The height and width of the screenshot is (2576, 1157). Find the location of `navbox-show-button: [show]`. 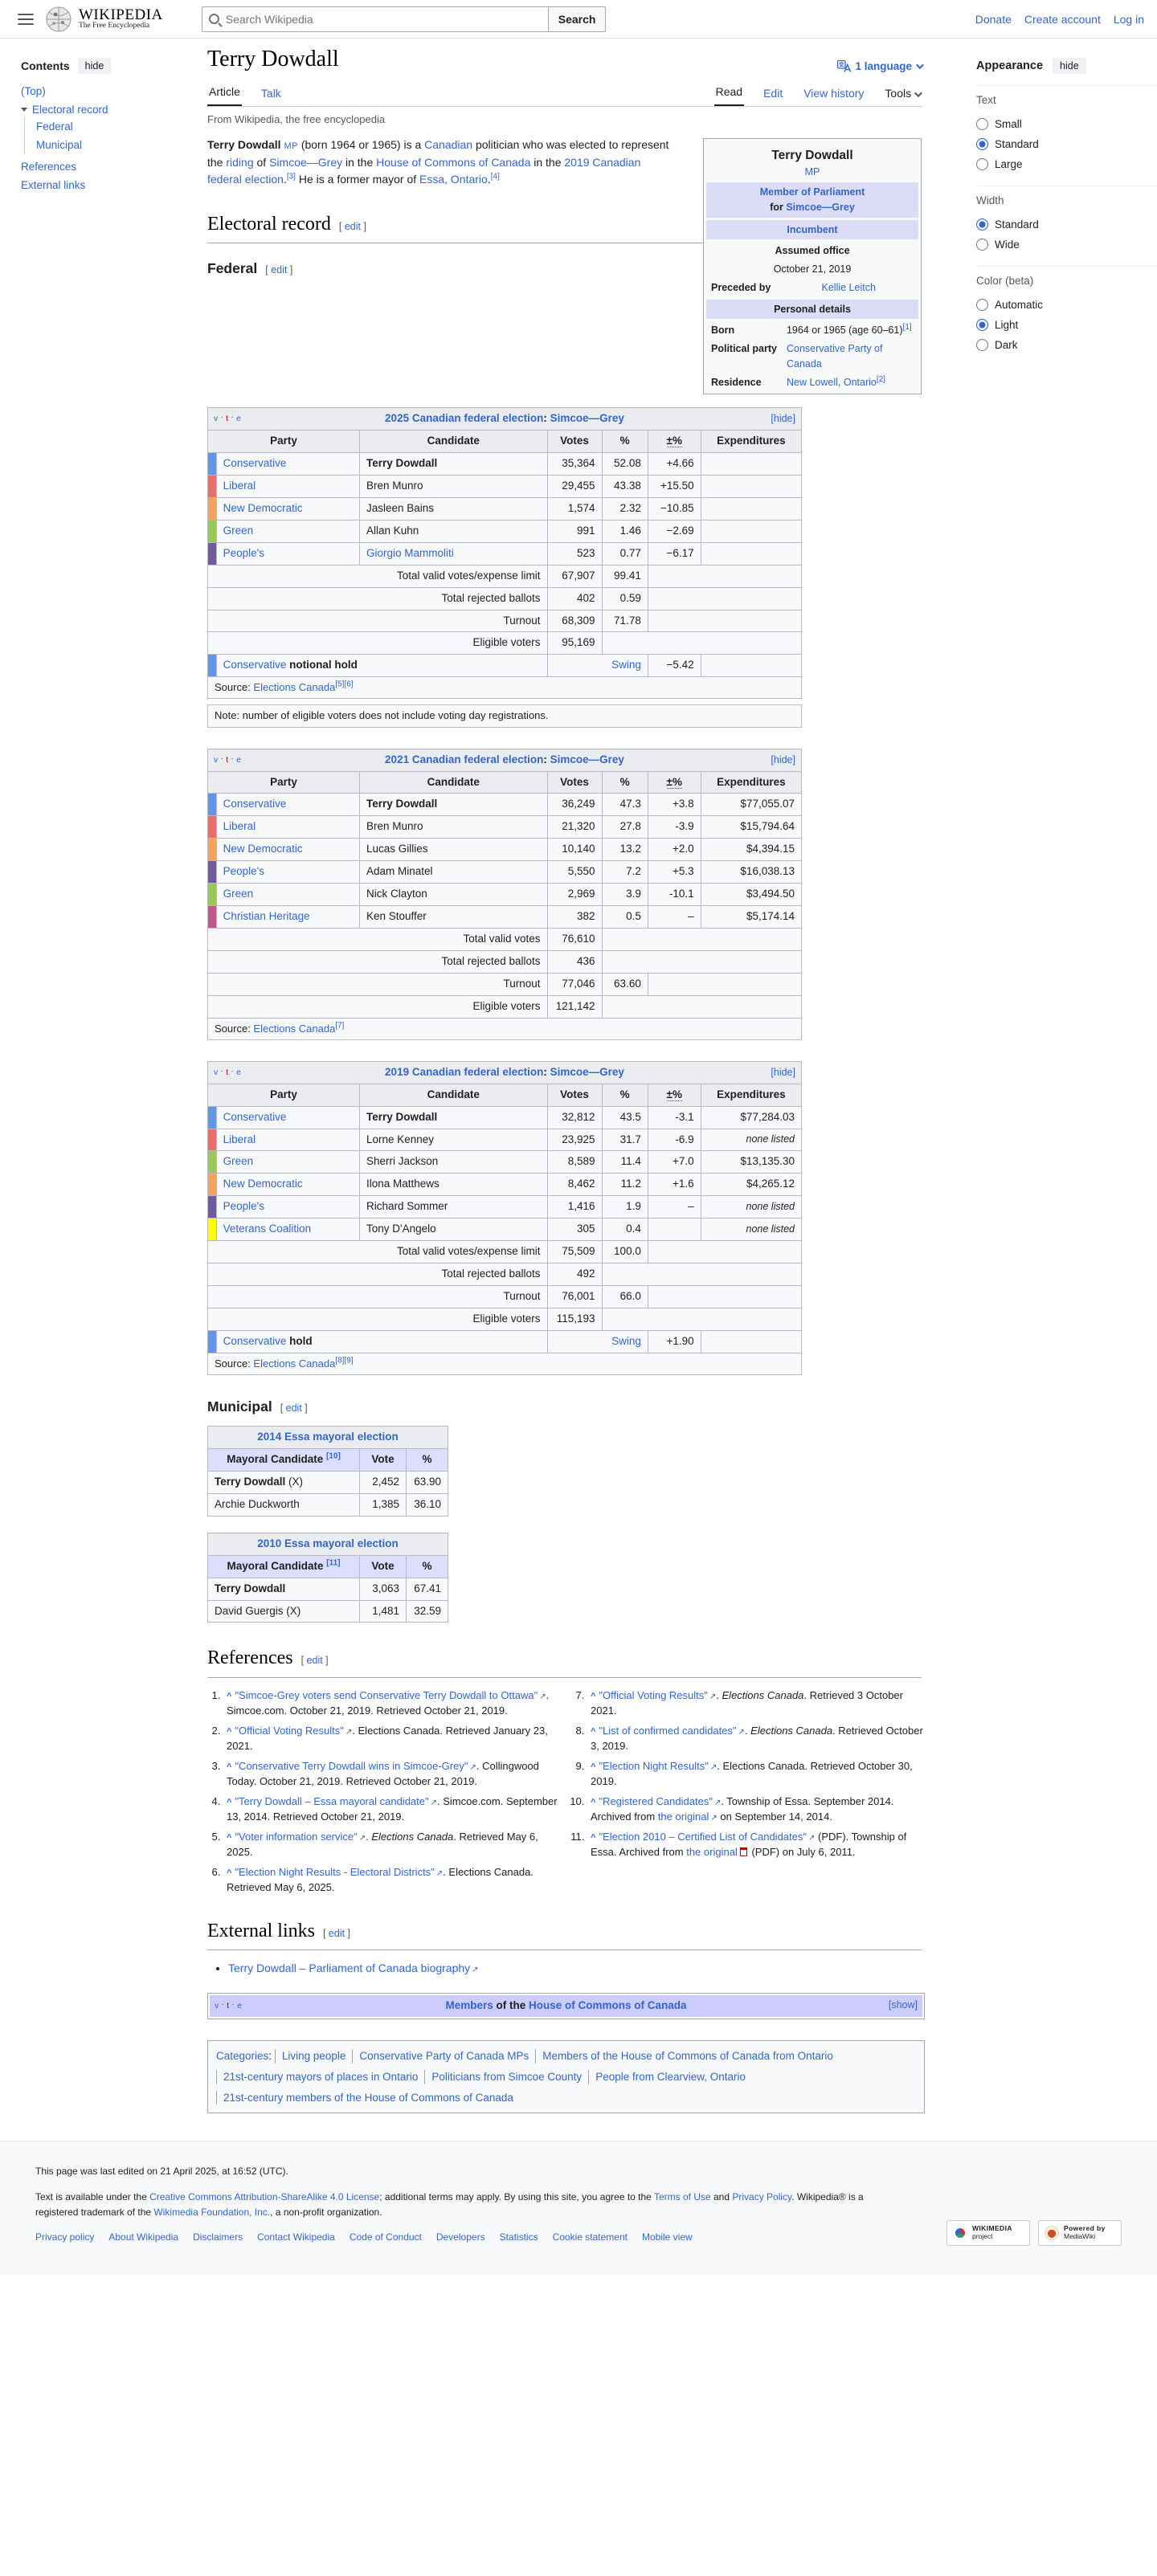

navbox-show-button: [show] is located at coordinates (903, 2005).